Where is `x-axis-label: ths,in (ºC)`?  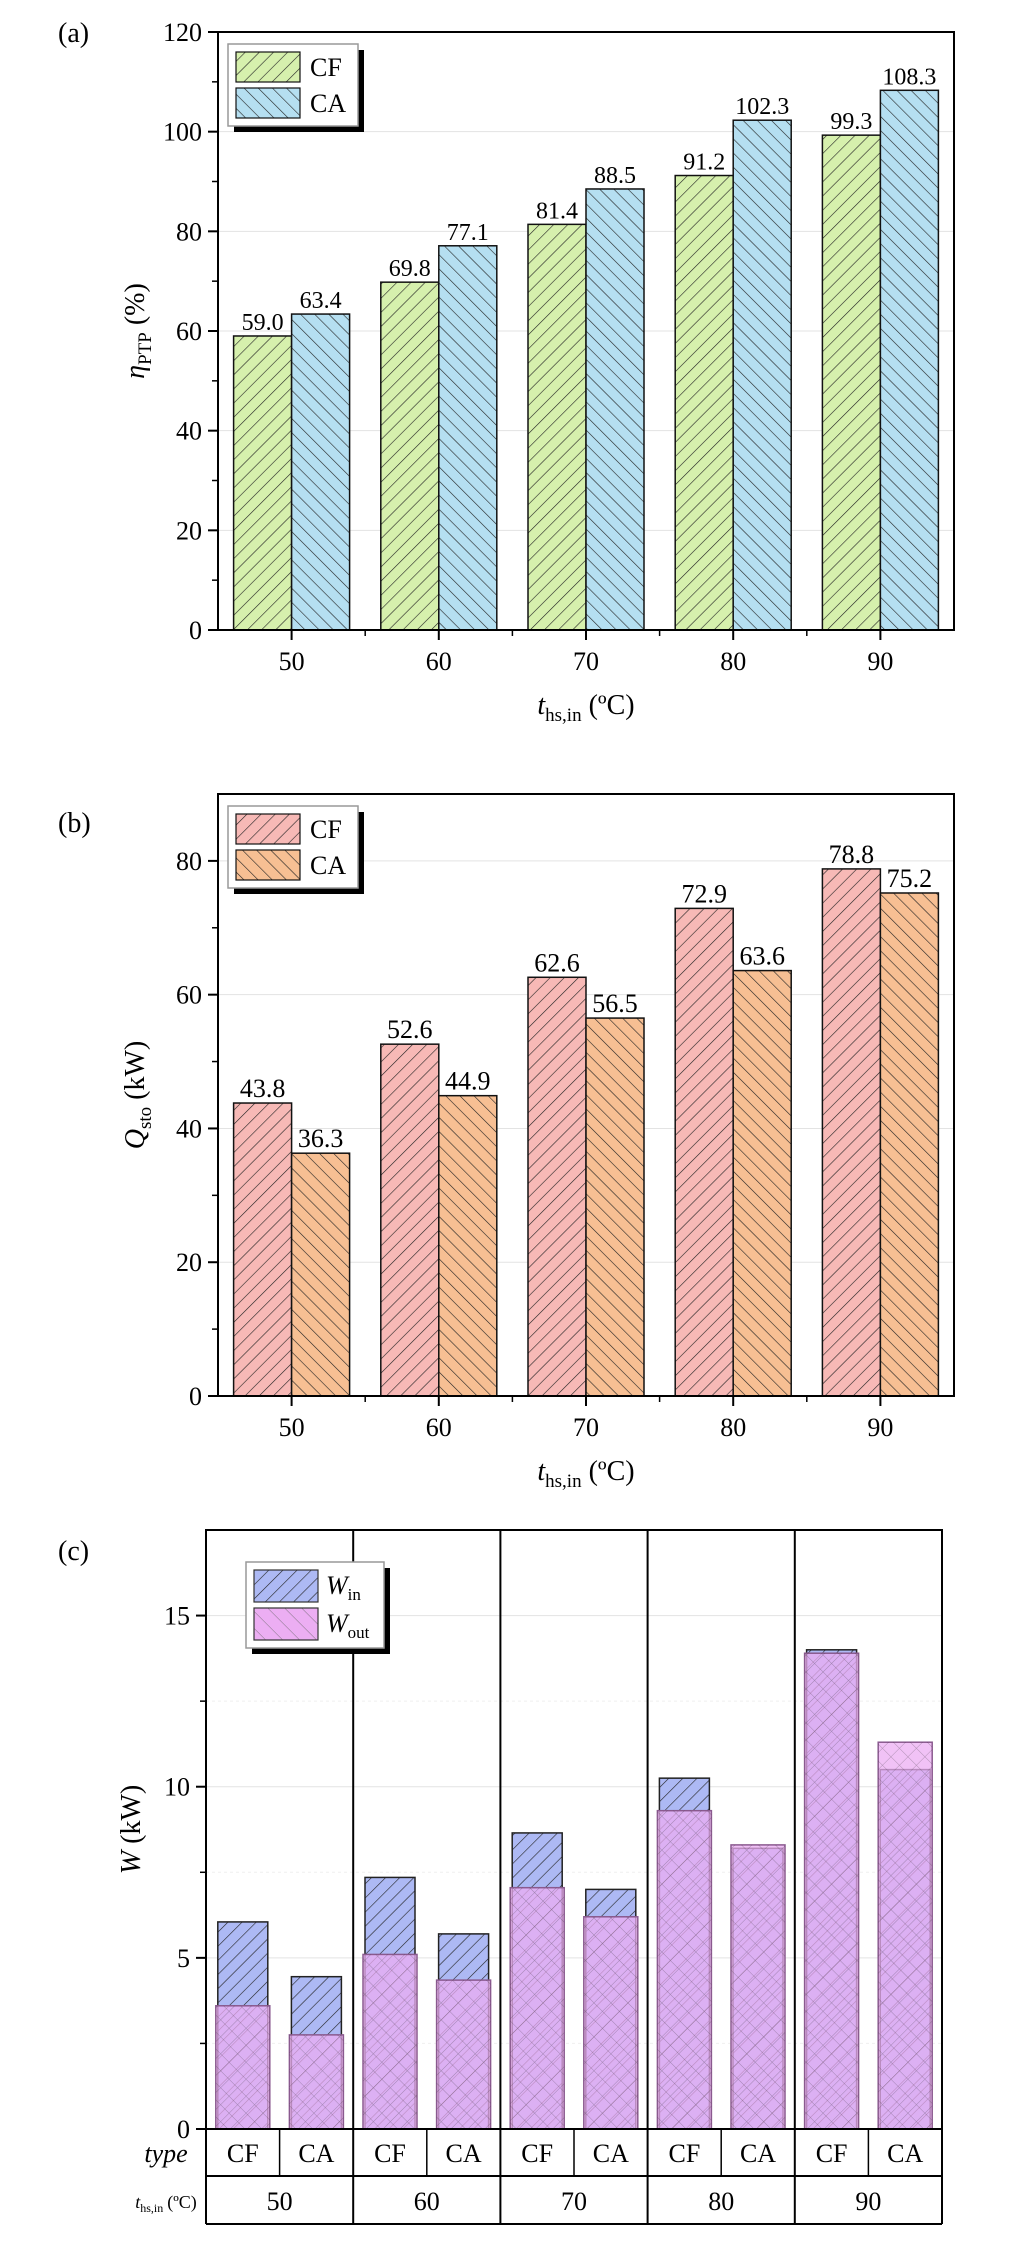
x-axis-label: ths,in (ºC) is located at coordinates (585, 1474).